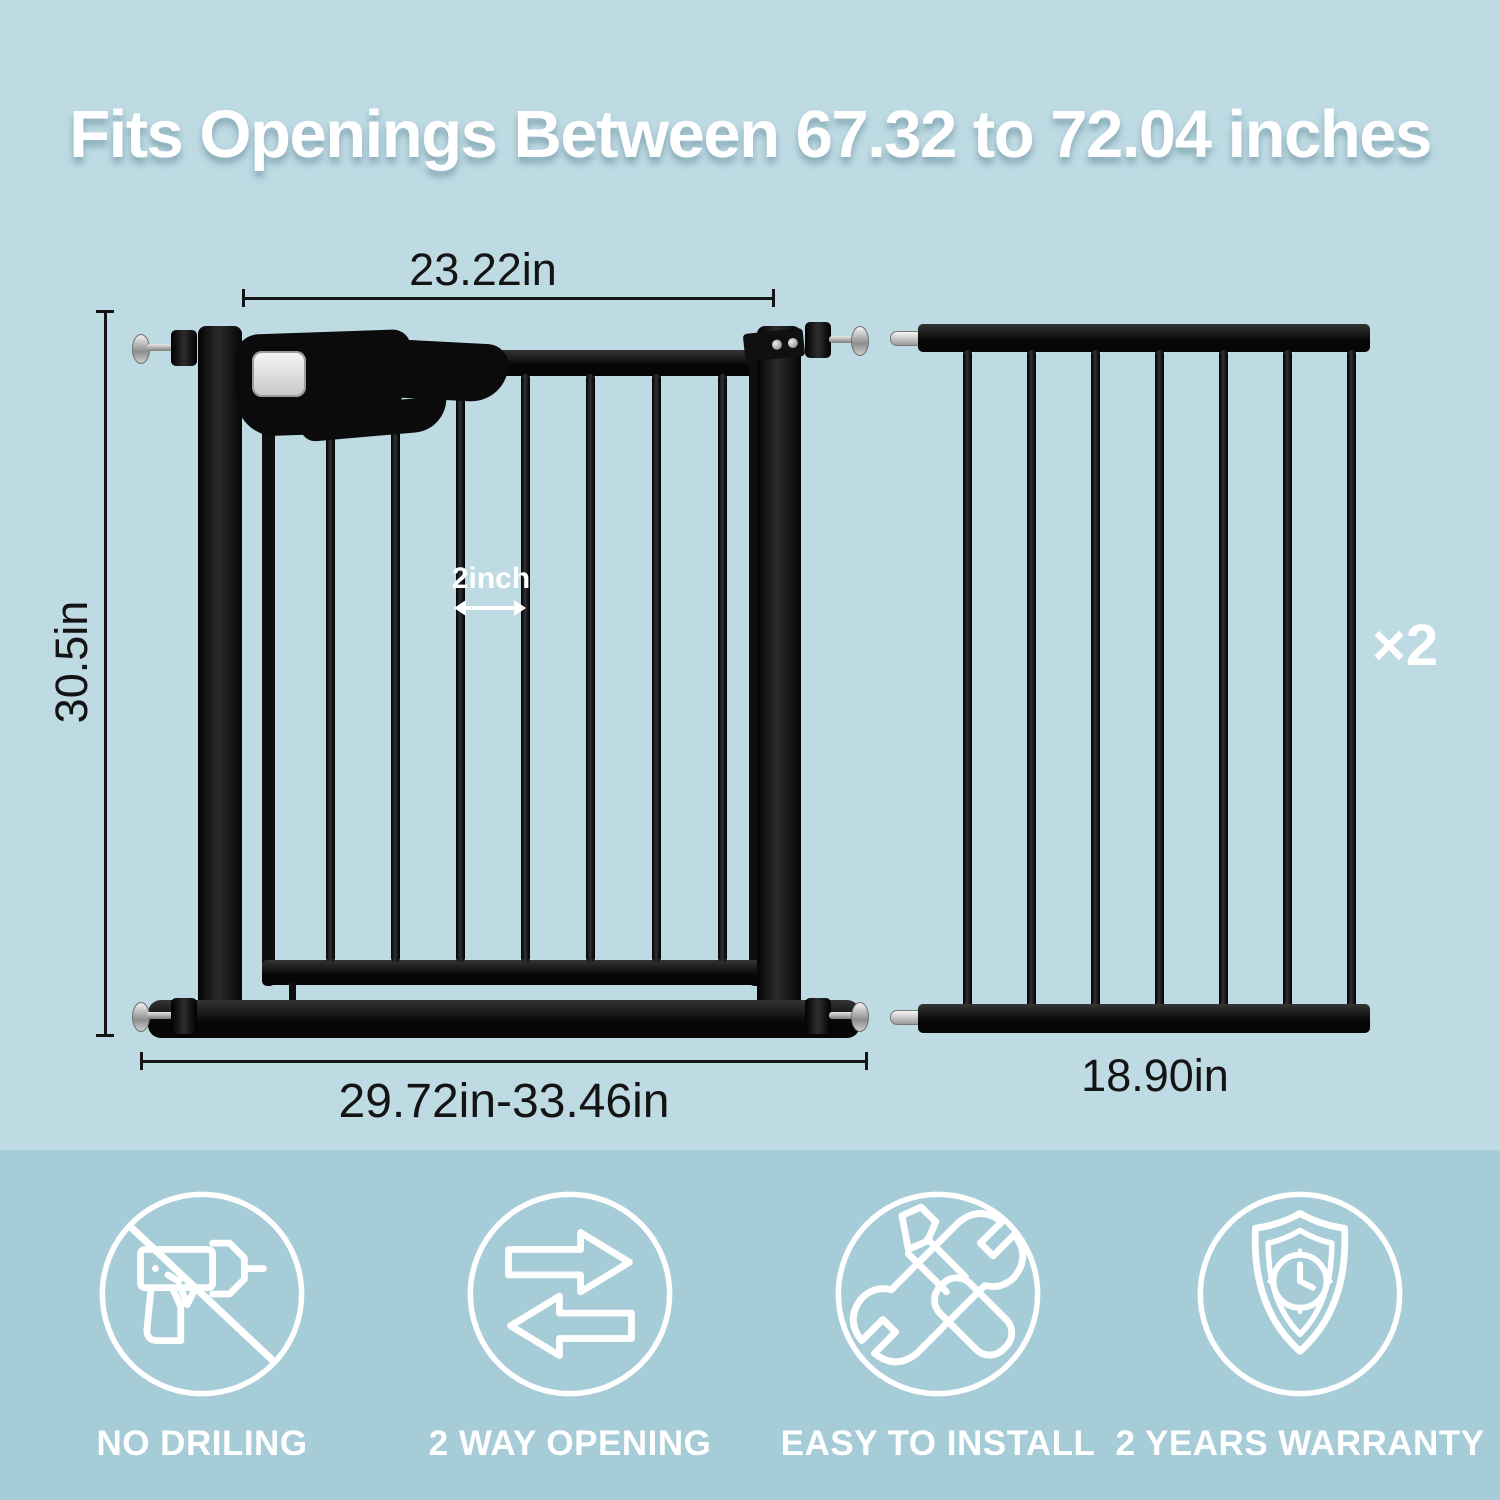 This screenshot has height=1500, width=1500. I want to click on feature-label: NO DRILING, so click(202, 1443).